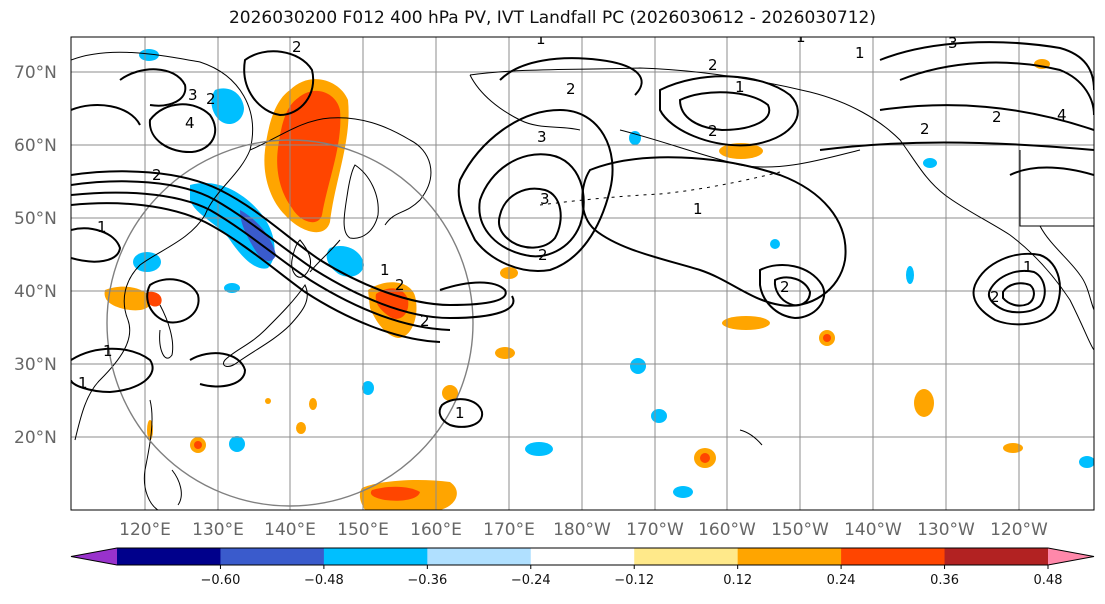  Describe the element at coordinates (324, 580) in the screenshot. I see `colorbar-tick-label: −0.48` at that location.